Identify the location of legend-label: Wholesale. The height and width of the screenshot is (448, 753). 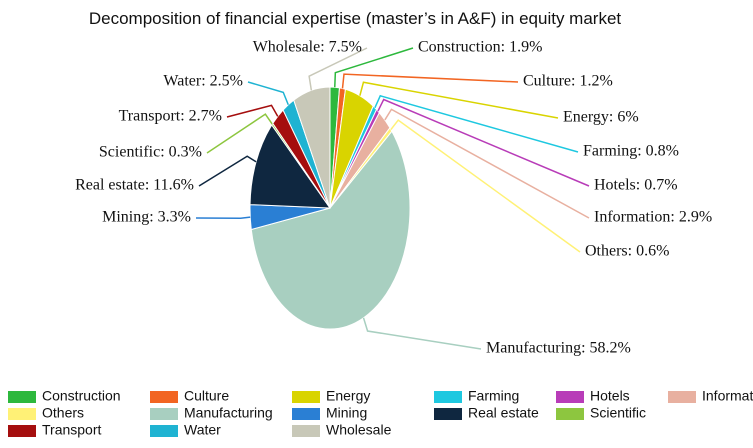
(359, 430).